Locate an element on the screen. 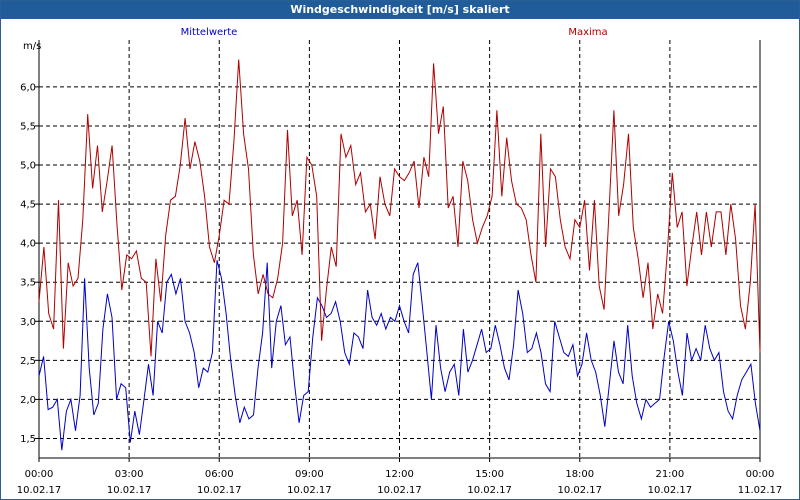  window-title: Windgeschwindigkeit [m/s] skaliert is located at coordinates (400, 10).